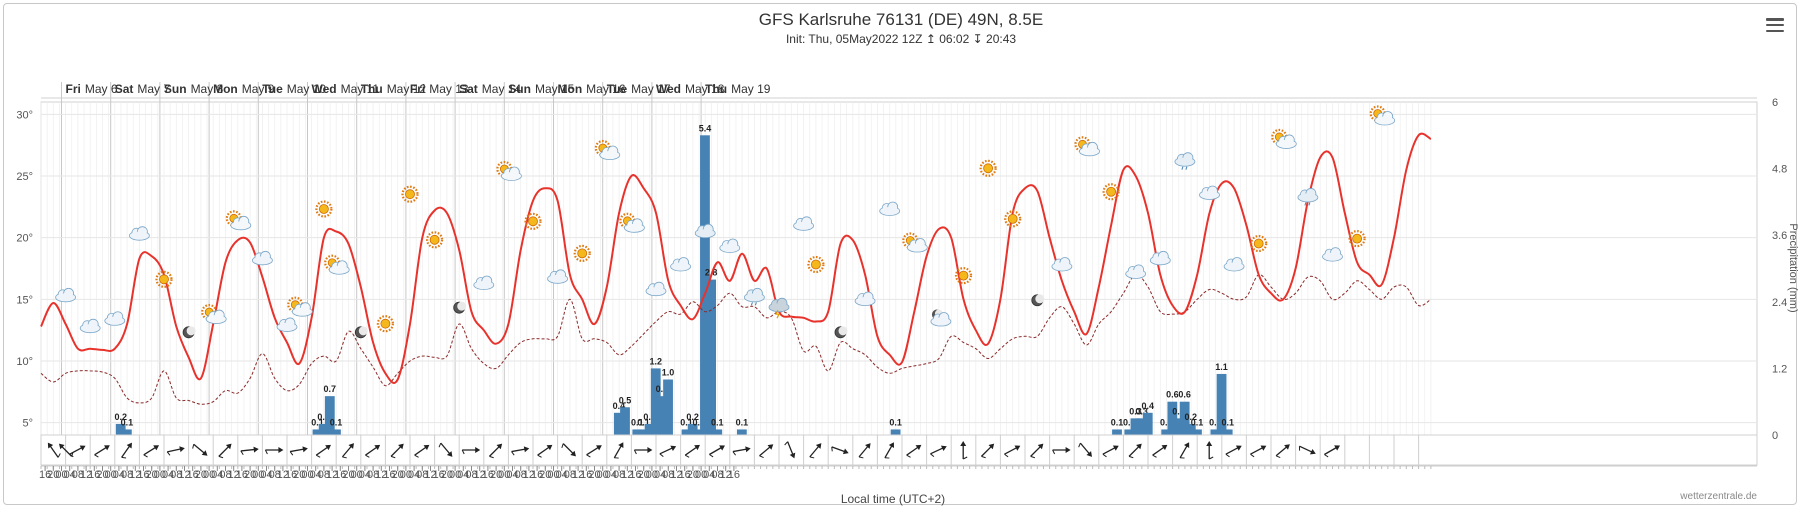 The height and width of the screenshot is (509, 1802). I want to click on y-tick-label-temp: 30°, so click(24, 115).